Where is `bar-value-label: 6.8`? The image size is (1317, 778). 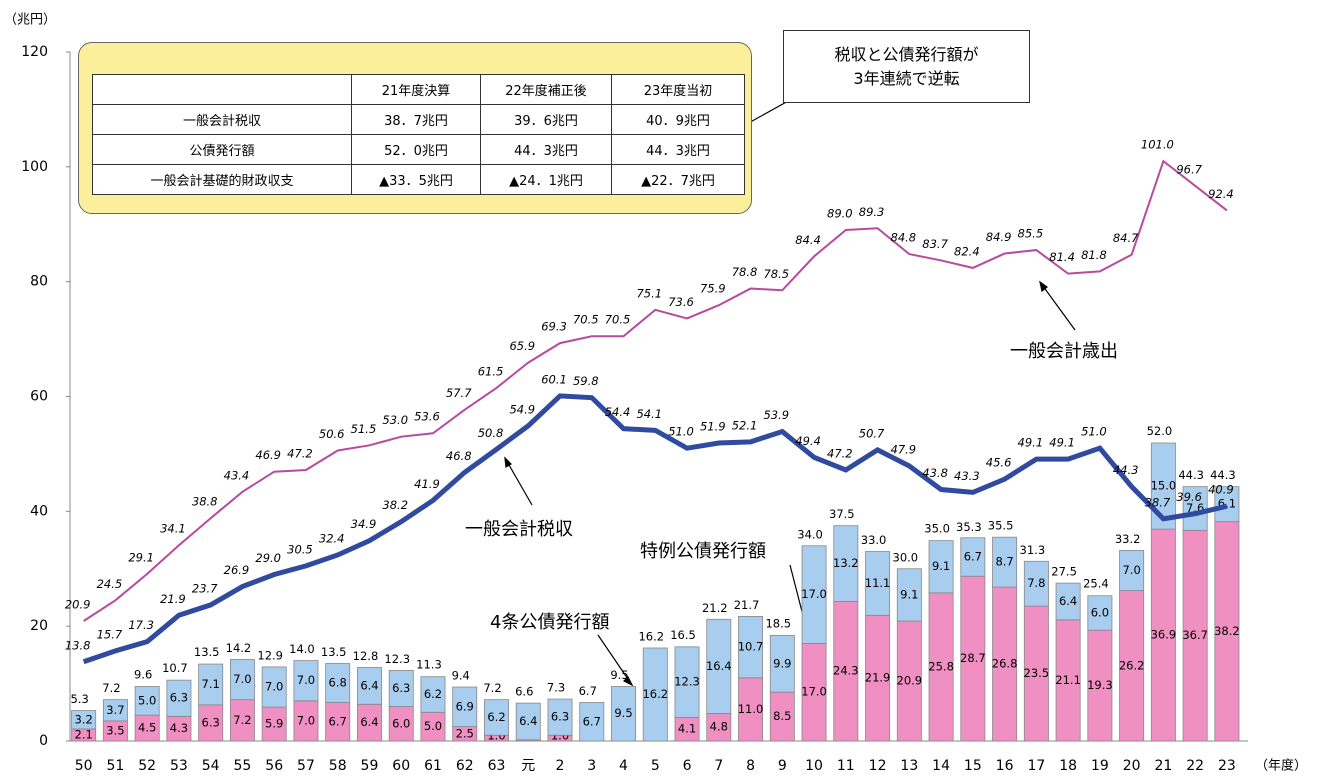
bar-value-label: 6.8 is located at coordinates (338, 683).